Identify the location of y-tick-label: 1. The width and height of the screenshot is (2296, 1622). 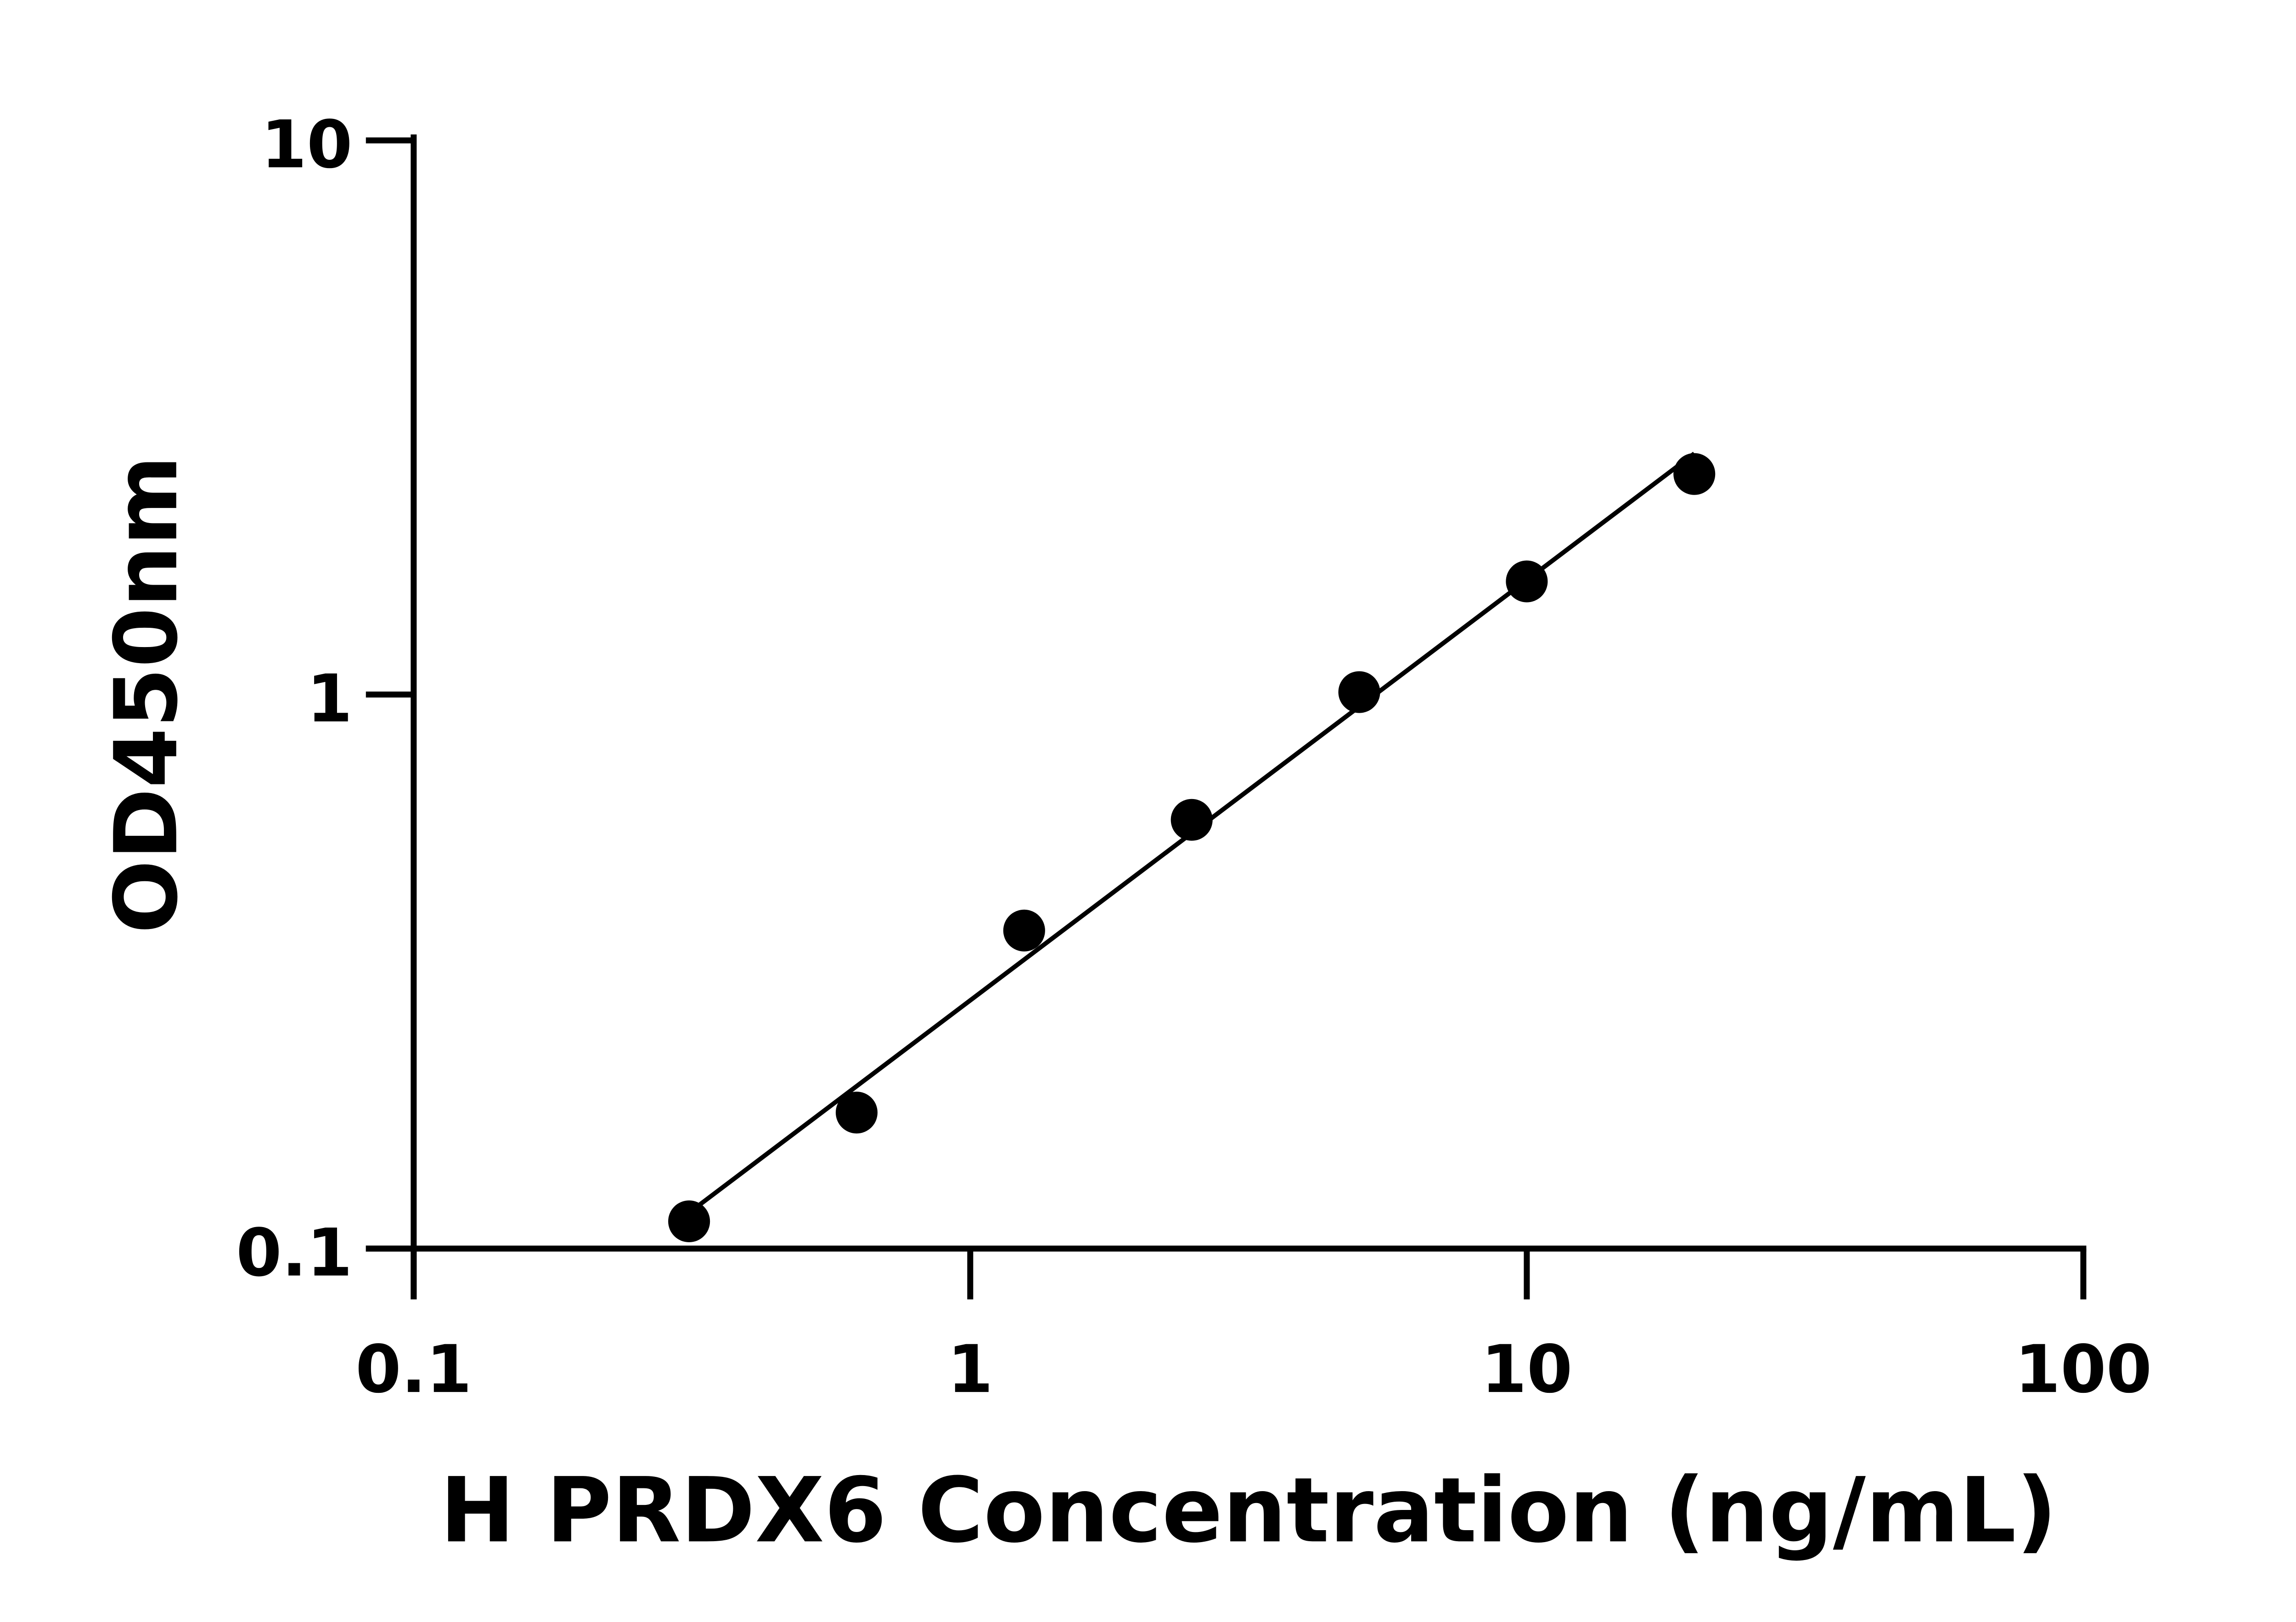
(330, 698).